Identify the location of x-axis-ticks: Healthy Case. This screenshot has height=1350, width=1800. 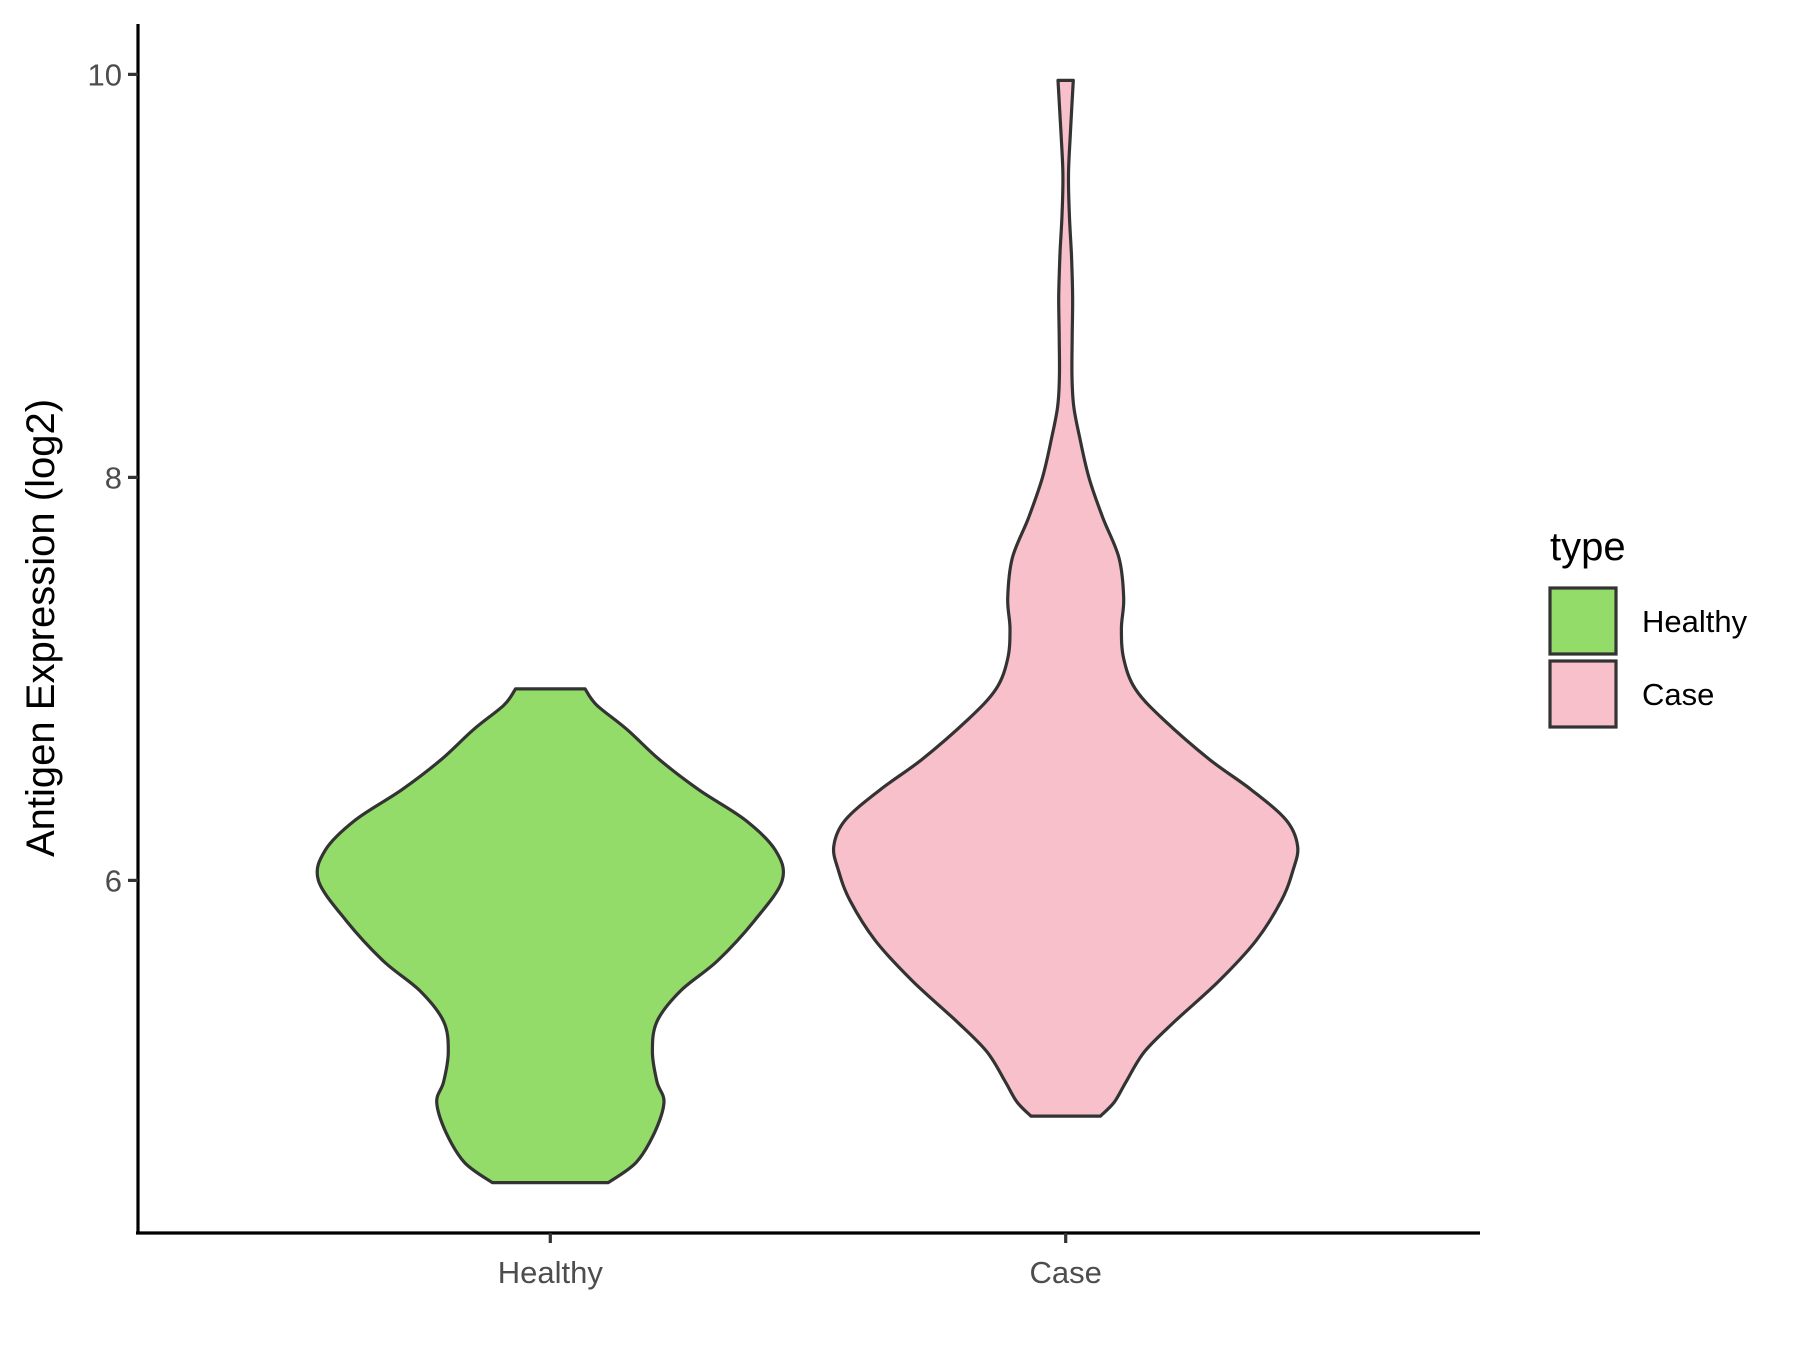
(800, 1261).